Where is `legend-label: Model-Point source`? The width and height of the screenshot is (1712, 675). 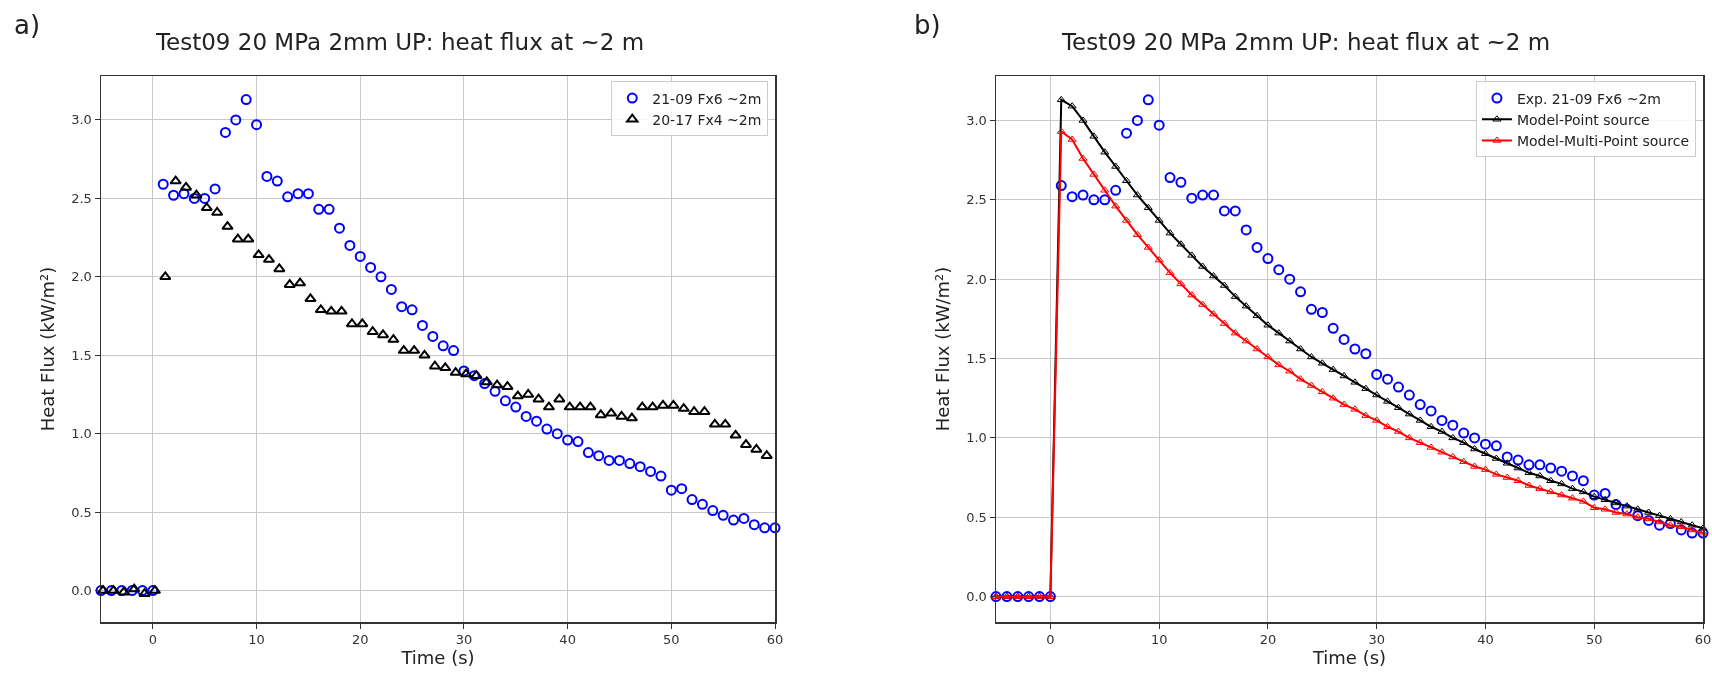 legend-label: Model-Point source is located at coordinates (1583, 119).